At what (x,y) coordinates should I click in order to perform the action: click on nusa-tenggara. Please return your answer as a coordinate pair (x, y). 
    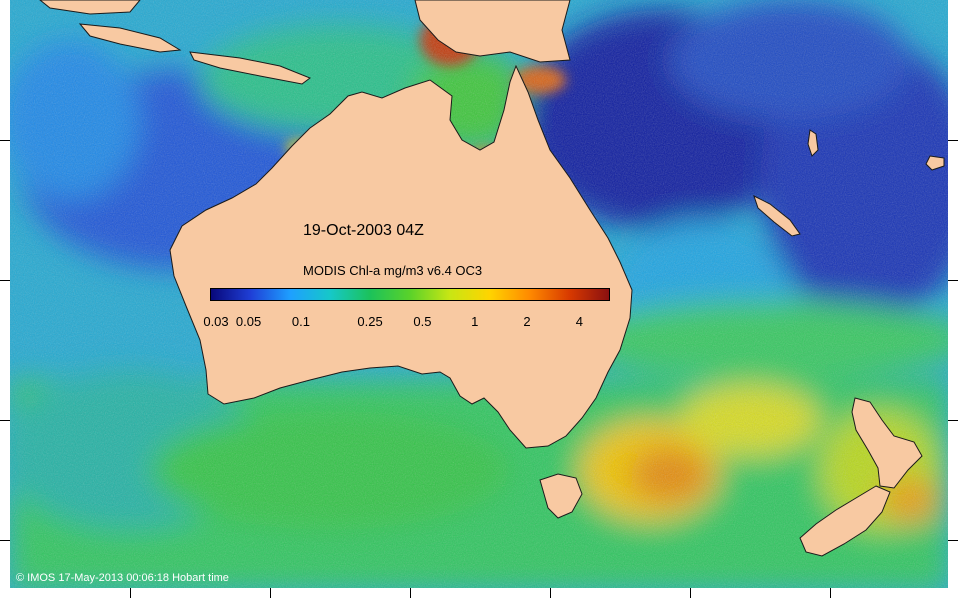
    Looking at the image, I should click on (250, 68).